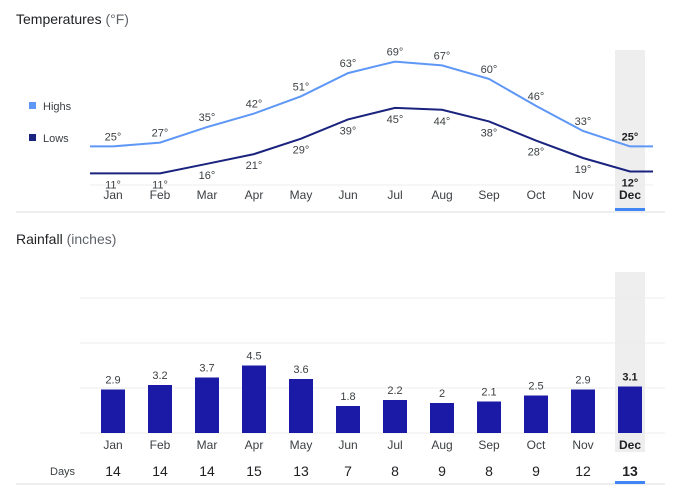  I want to click on rain-label-jun: 1.8, so click(347, 397).